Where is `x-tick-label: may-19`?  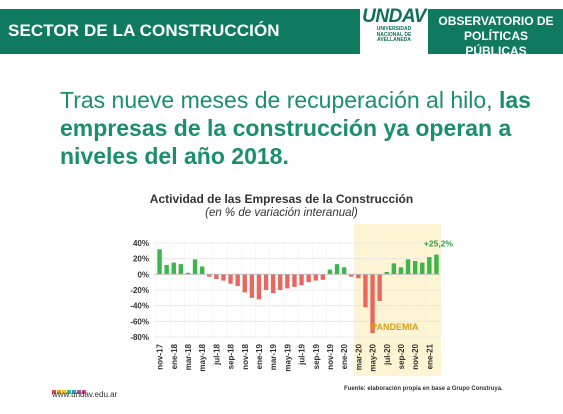
x-tick-label: may-19 is located at coordinates (287, 357).